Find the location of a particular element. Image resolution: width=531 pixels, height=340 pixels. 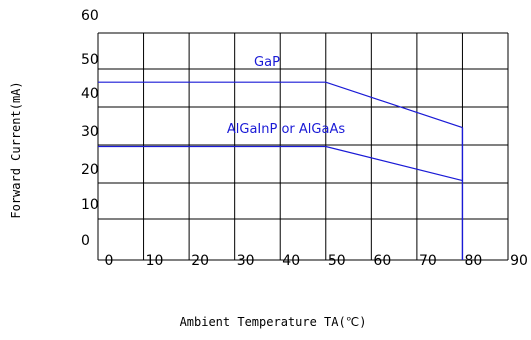

x-tick-label-90: 90 is located at coordinates (519, 261).